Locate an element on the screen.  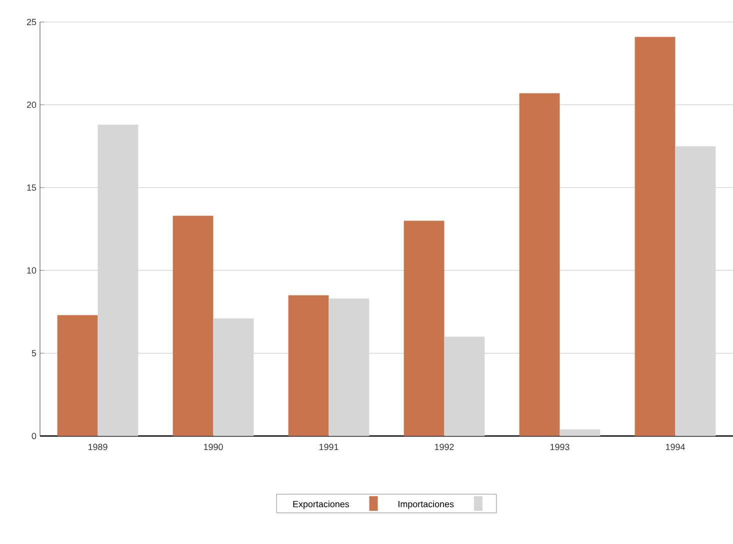
x-tick-label: 1990 is located at coordinates (213, 447).